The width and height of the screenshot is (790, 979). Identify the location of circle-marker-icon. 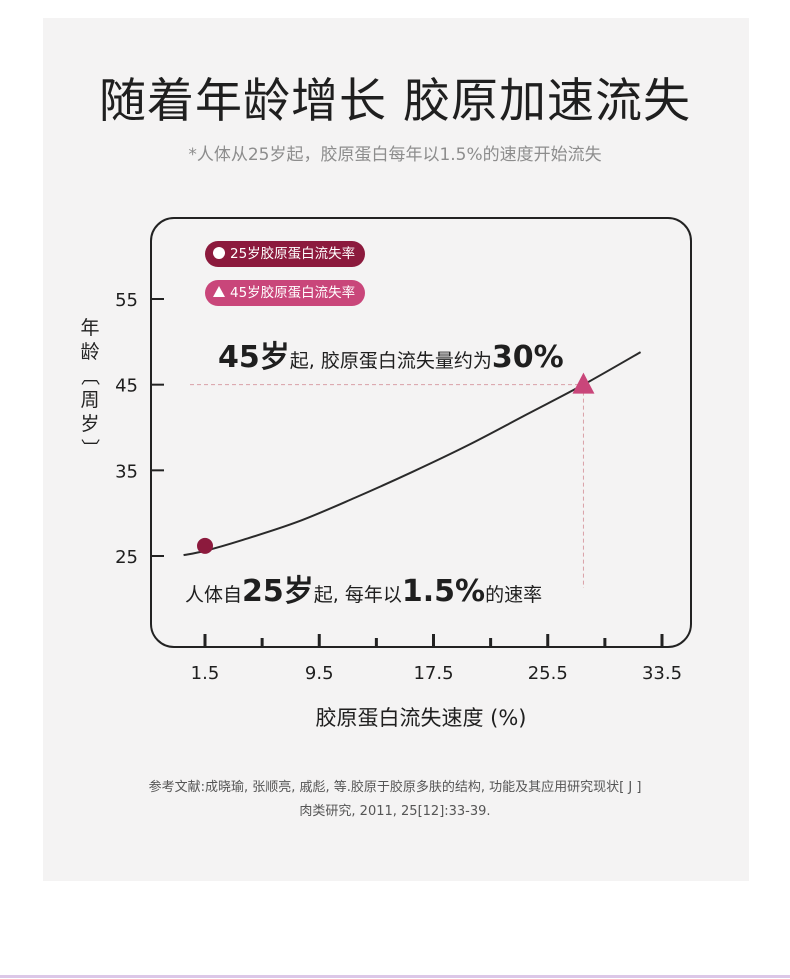
(219, 253).